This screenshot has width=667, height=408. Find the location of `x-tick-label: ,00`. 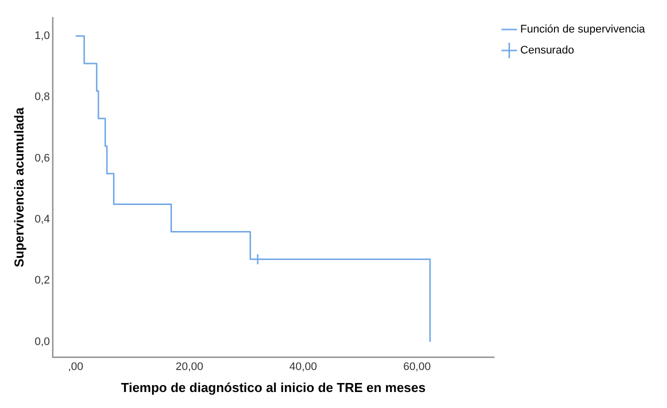

x-tick-label: ,00 is located at coordinates (76, 366).